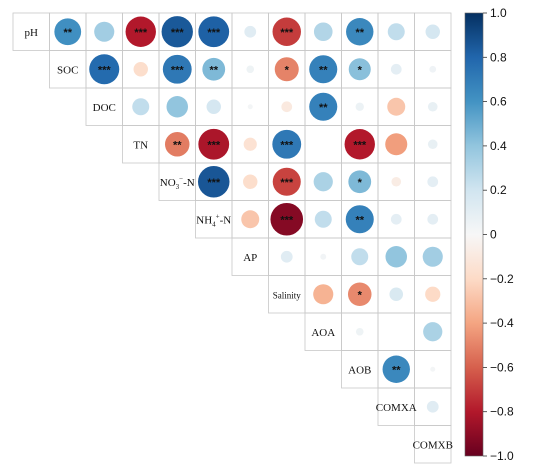 The width and height of the screenshot is (543, 465). What do you see at coordinates (32, 33) in the screenshot?
I see `variable-label: pH` at bounding box center [32, 33].